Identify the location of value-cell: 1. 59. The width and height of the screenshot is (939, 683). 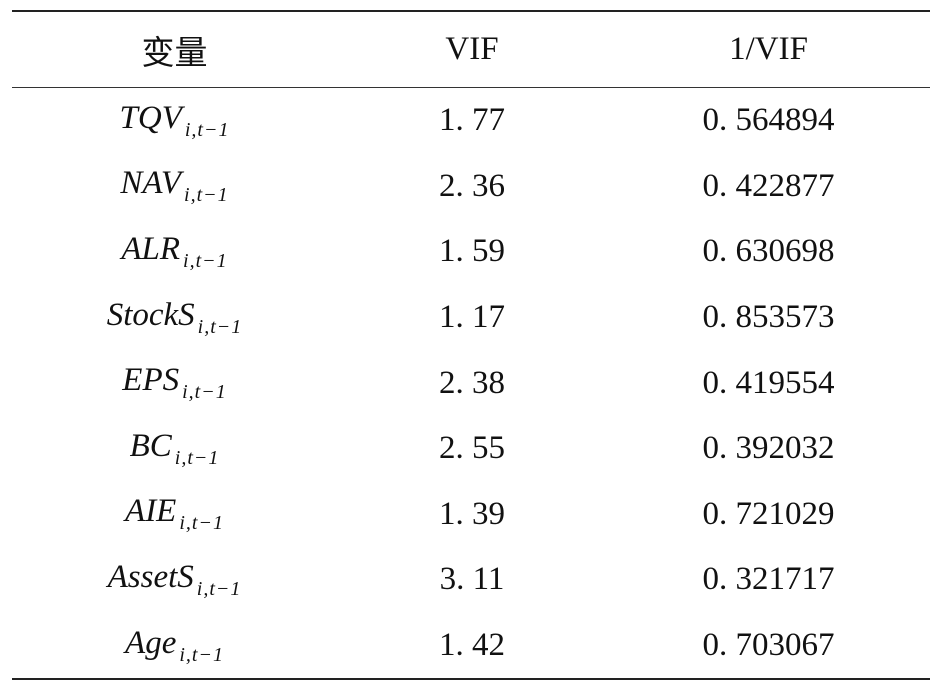
(472, 251).